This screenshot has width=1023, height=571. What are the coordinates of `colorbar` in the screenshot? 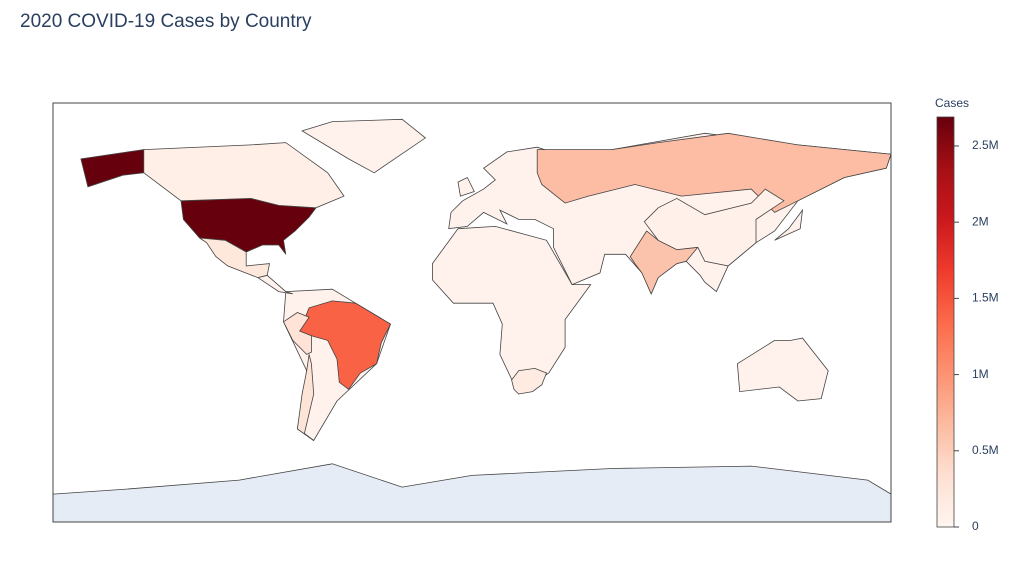 It's located at (945, 322).